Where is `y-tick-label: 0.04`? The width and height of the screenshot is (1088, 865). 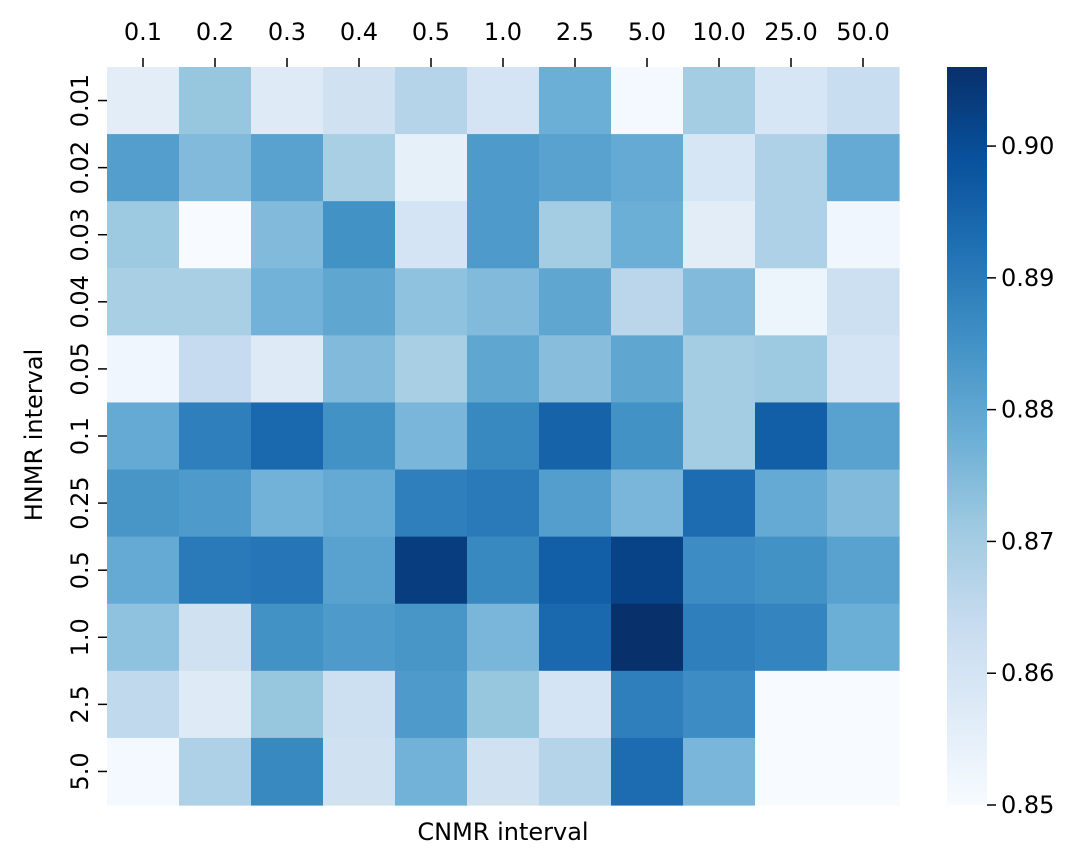 y-tick-label: 0.04 is located at coordinates (80, 301).